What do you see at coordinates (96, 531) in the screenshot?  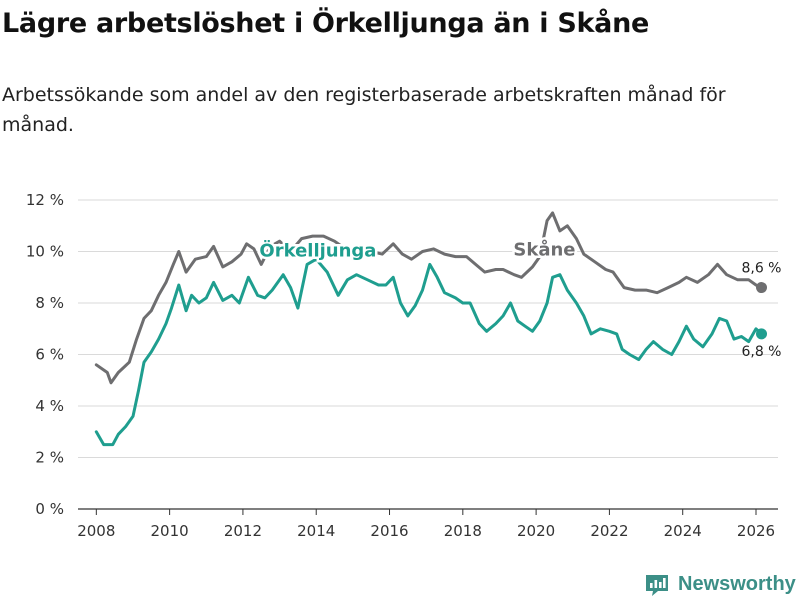 I see `x-tick-label: 2008` at bounding box center [96, 531].